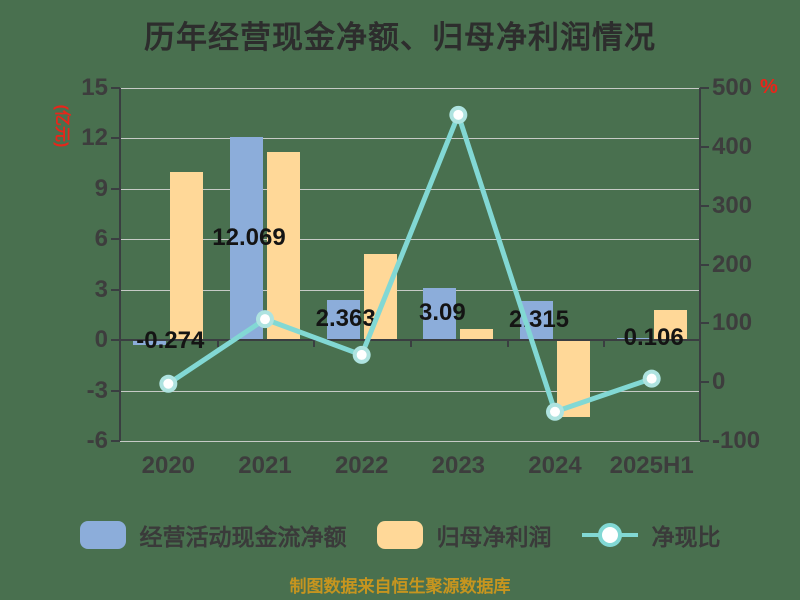  Describe the element at coordinates (732, 205) in the screenshot. I see `right-axis-tick-label: 300` at that location.